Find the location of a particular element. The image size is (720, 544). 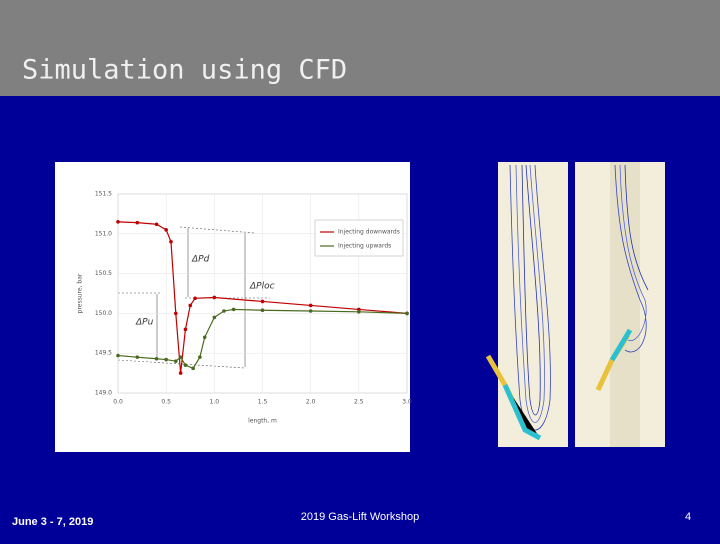

x-tick-label: 0.5 is located at coordinates (166, 402).